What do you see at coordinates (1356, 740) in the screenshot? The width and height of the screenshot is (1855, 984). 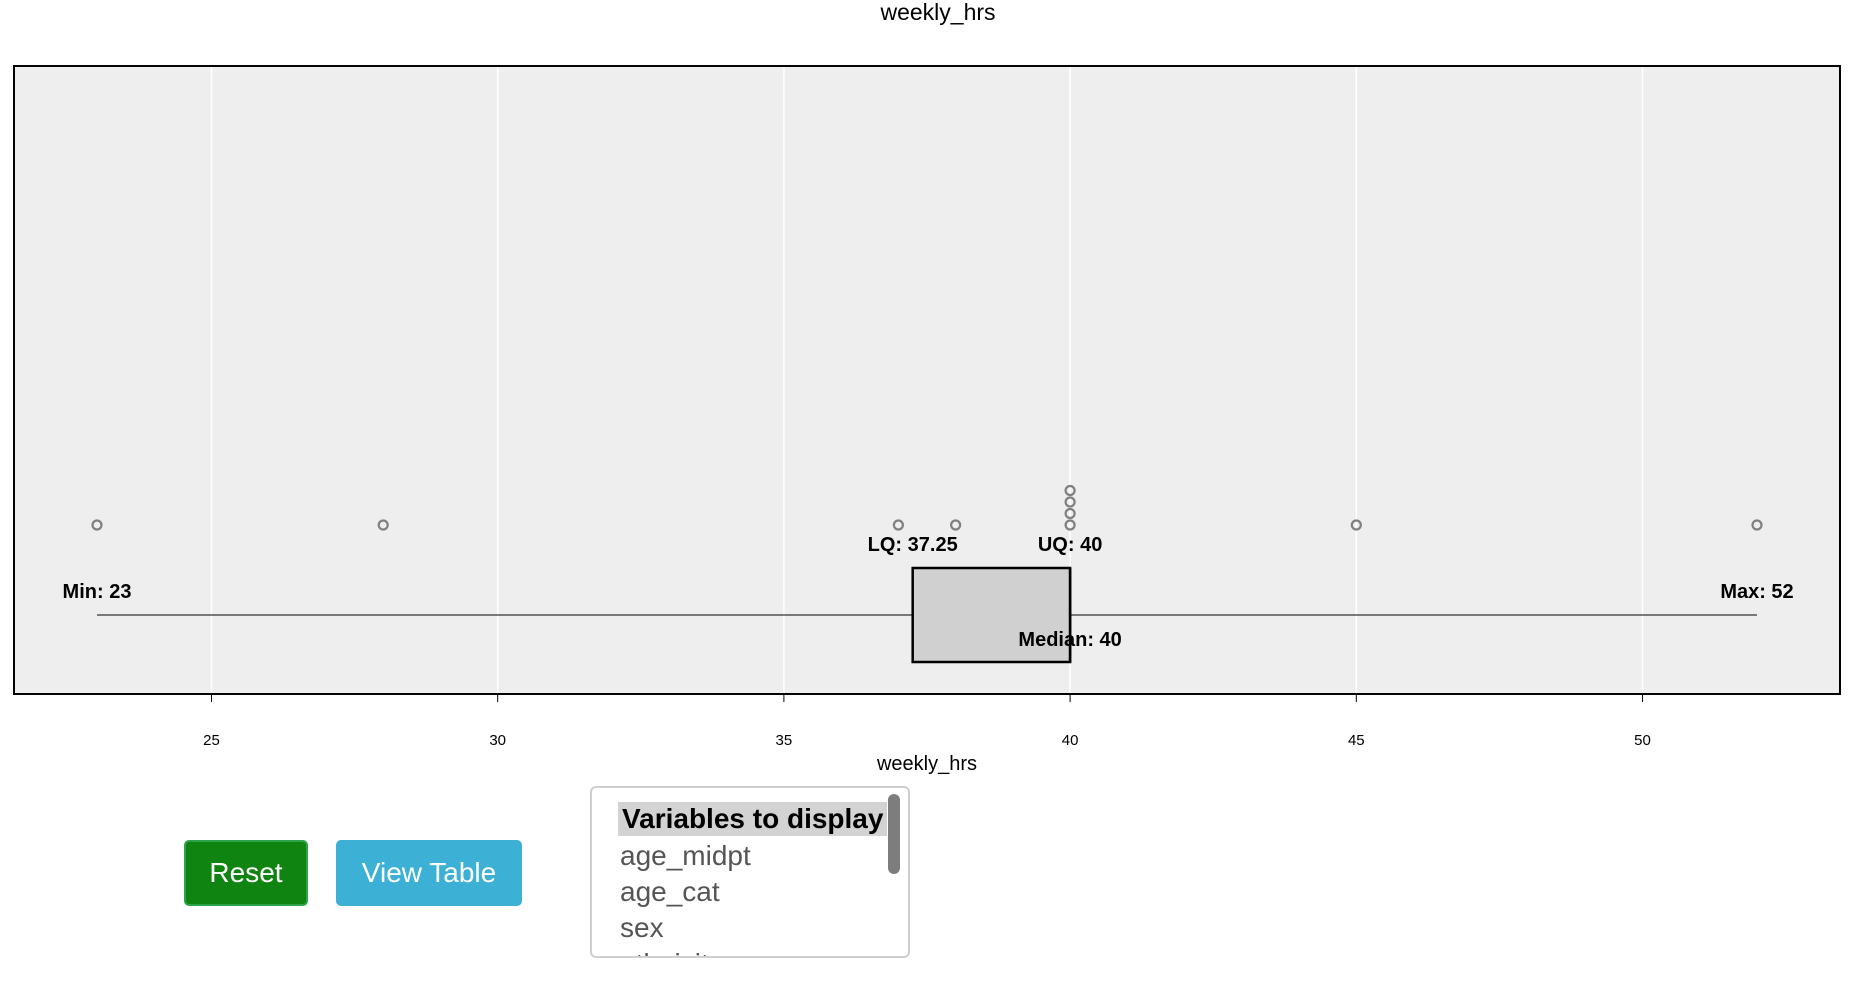 I see `tick-label-45: 45` at bounding box center [1356, 740].